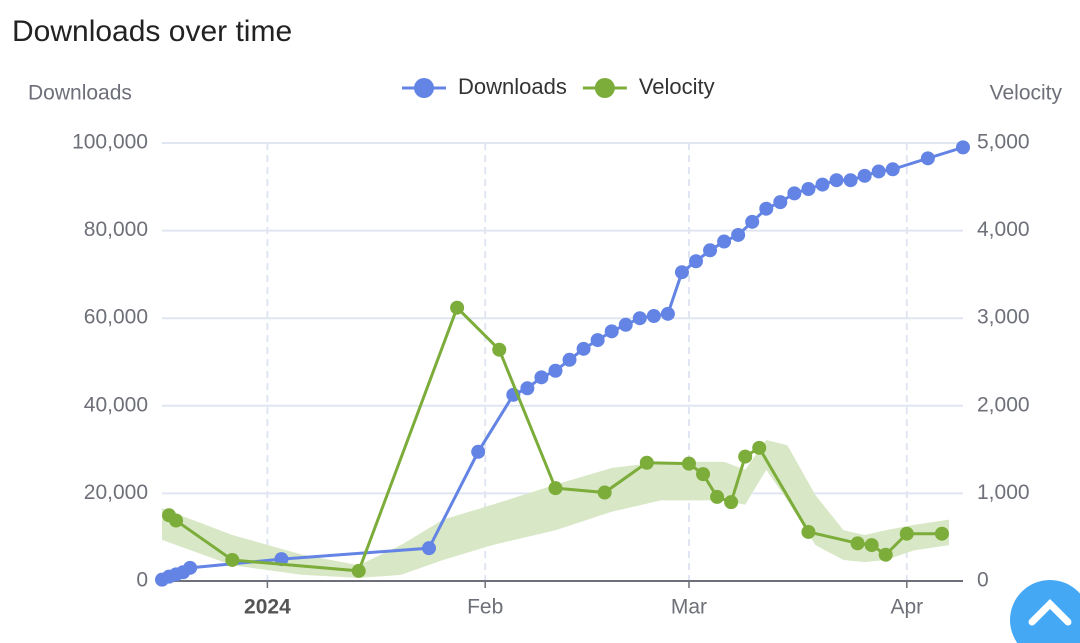  What do you see at coordinates (1003, 142) in the screenshot?
I see `y2-tick-label: 5,000` at bounding box center [1003, 142].